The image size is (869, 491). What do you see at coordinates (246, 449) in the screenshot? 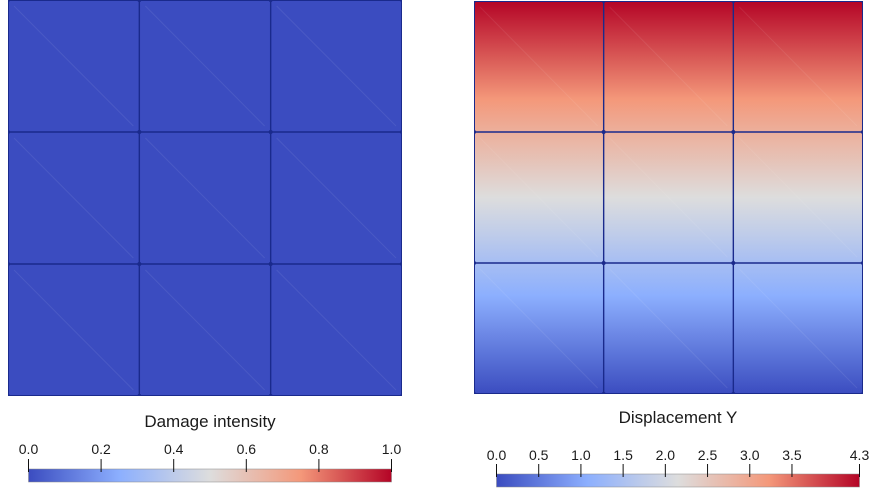
I see `colorbar-tick-label: 0.6` at bounding box center [246, 449].